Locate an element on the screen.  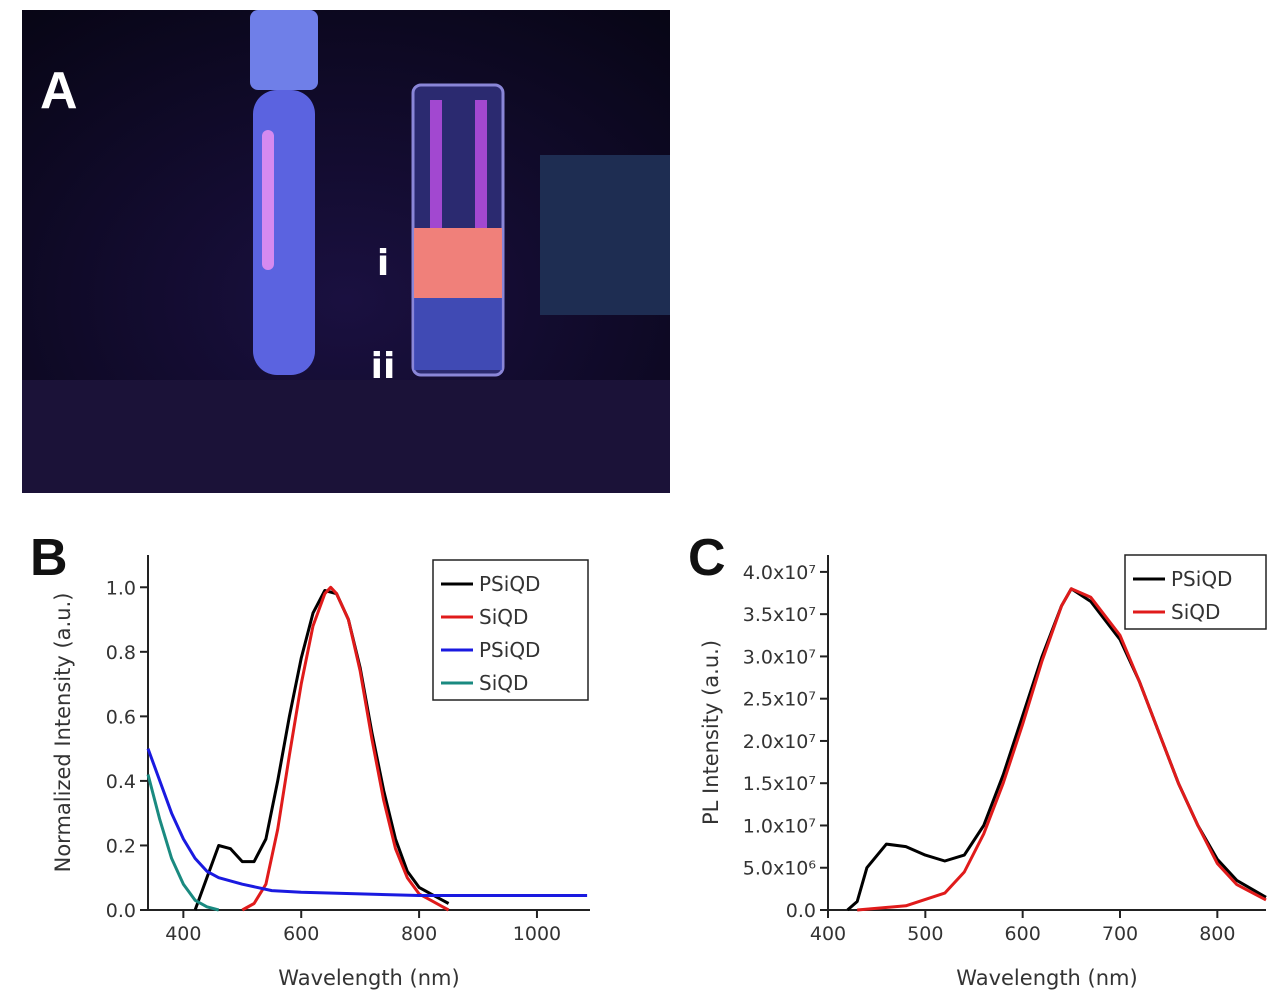
x-tick-label: 500 is located at coordinates (925, 934).